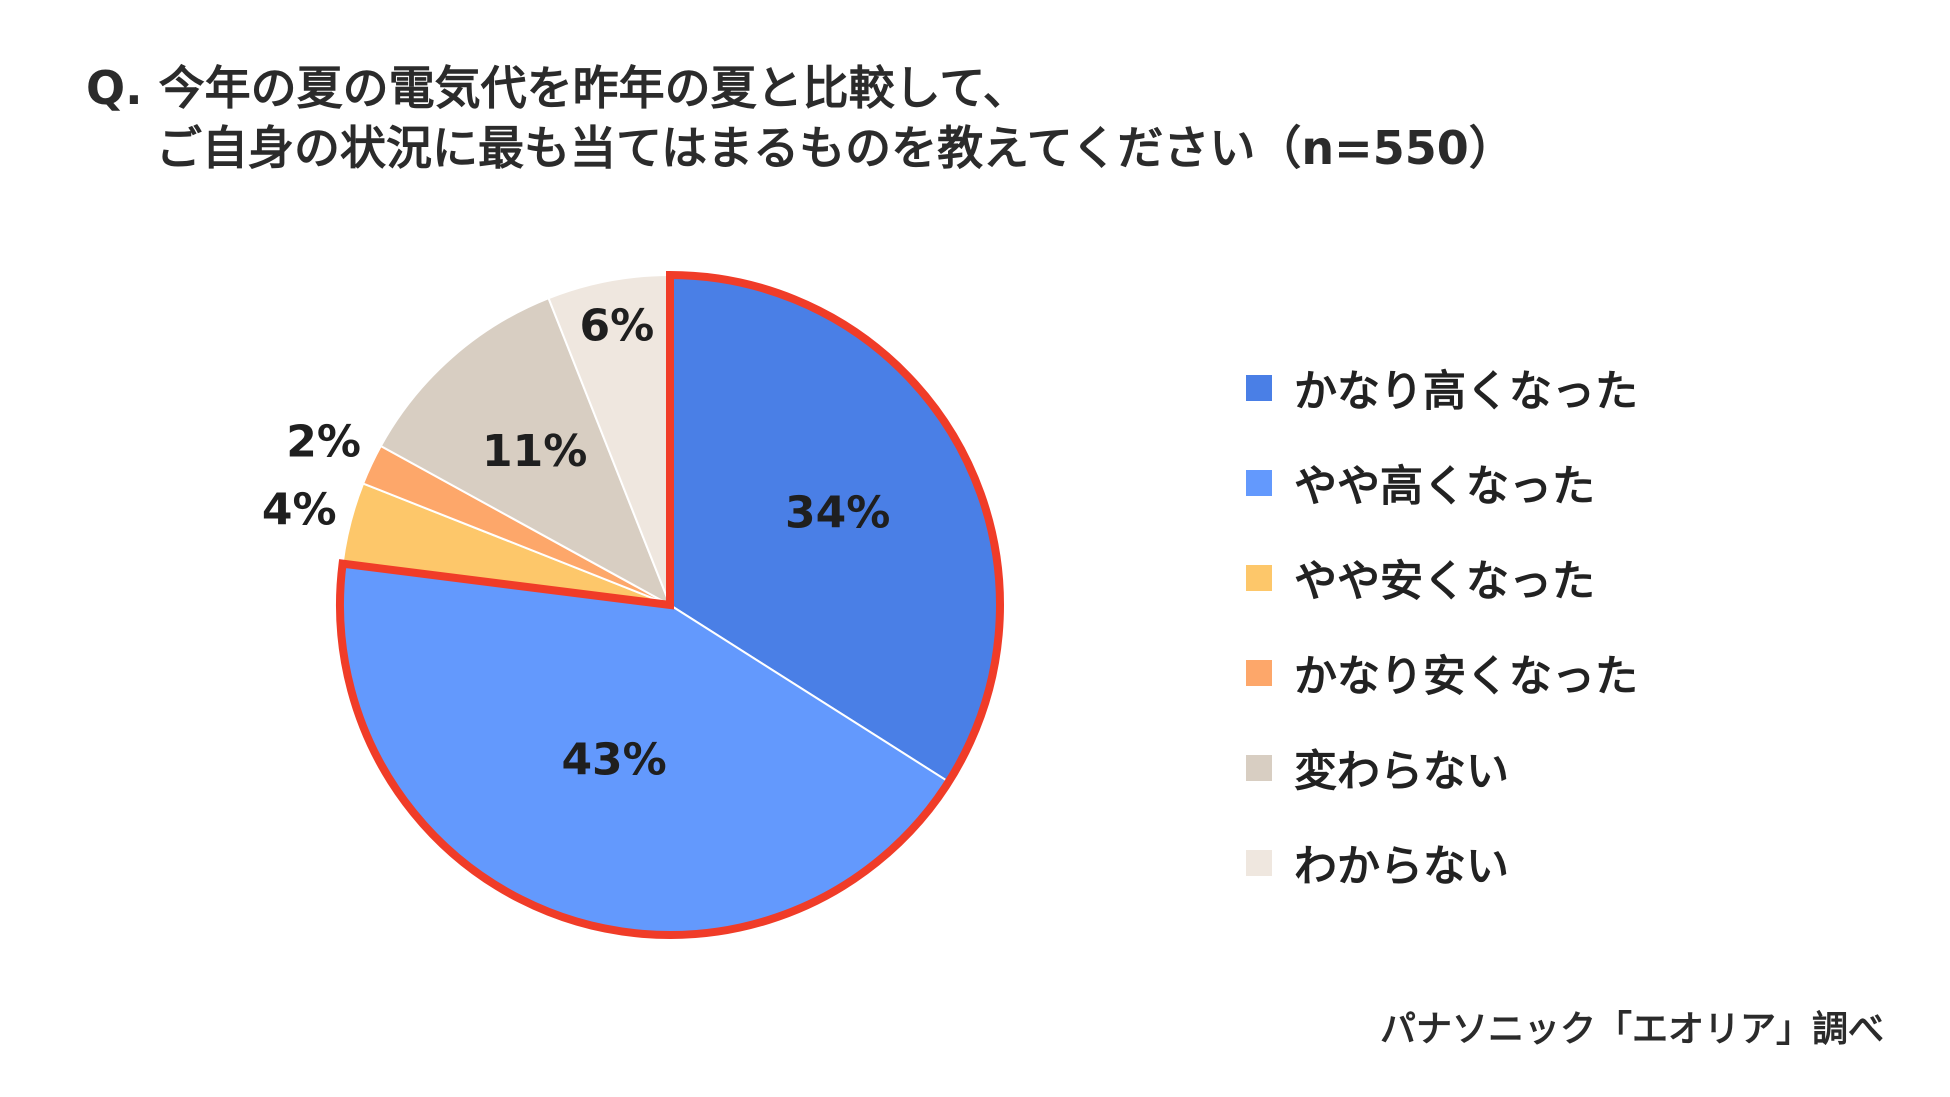 Image resolution: width=1950 pixels, height=1097 pixels. What do you see at coordinates (1444, 581) in the screenshot?
I see `legend-label: やや安くなった` at bounding box center [1444, 581].